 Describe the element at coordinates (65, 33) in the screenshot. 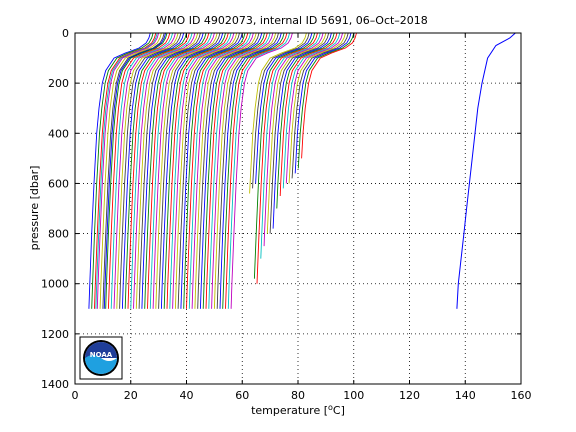

I see `y-tick-label: 0` at that location.